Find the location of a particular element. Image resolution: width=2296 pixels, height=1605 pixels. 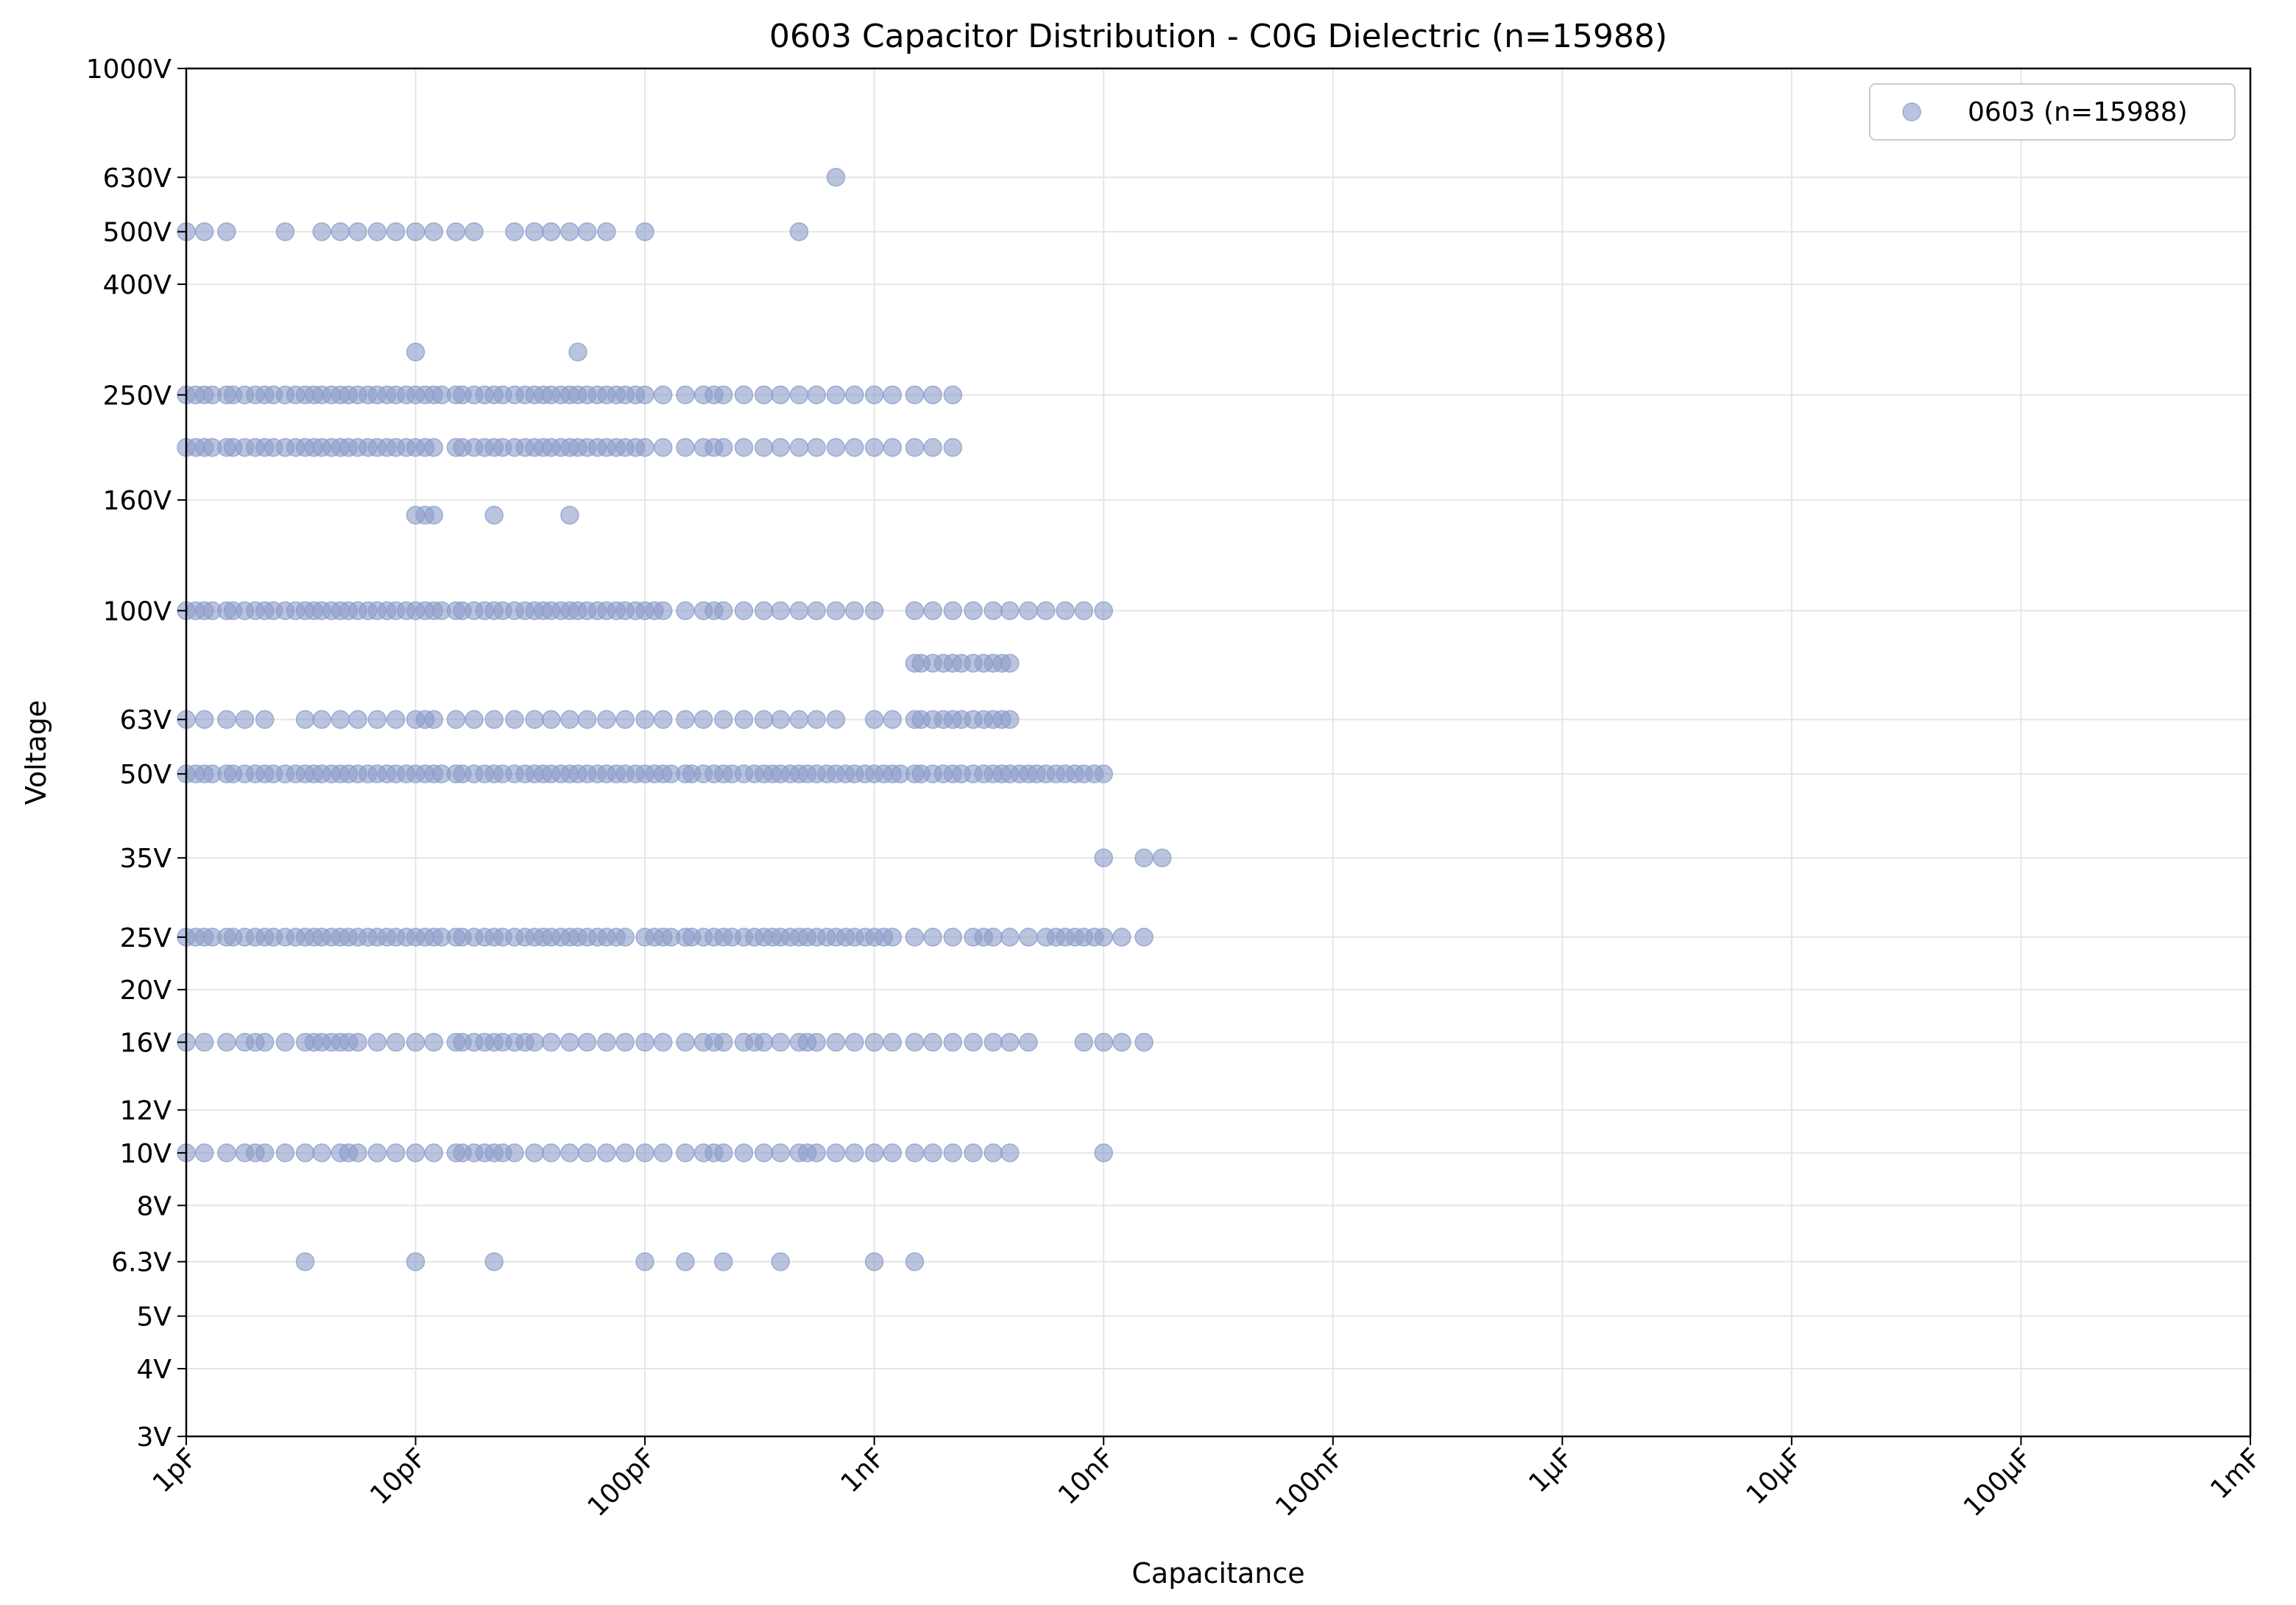

y-tick-label: 8V is located at coordinates (154, 1206).